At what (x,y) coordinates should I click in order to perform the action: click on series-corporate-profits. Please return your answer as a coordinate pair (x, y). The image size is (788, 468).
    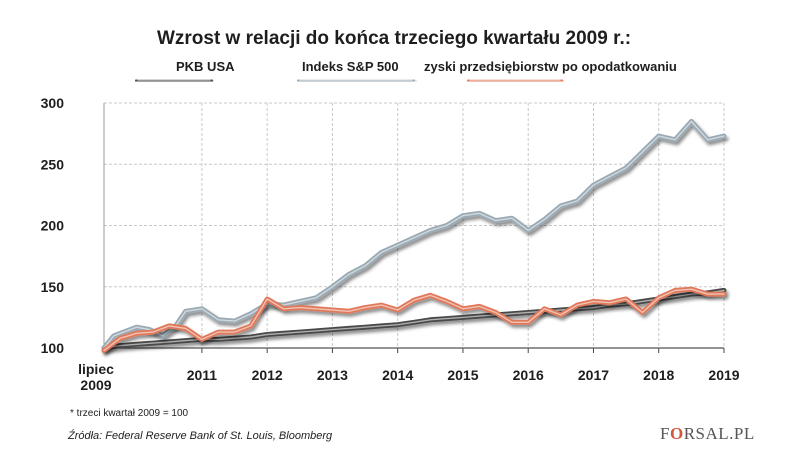
    Looking at the image, I should click on (414, 319).